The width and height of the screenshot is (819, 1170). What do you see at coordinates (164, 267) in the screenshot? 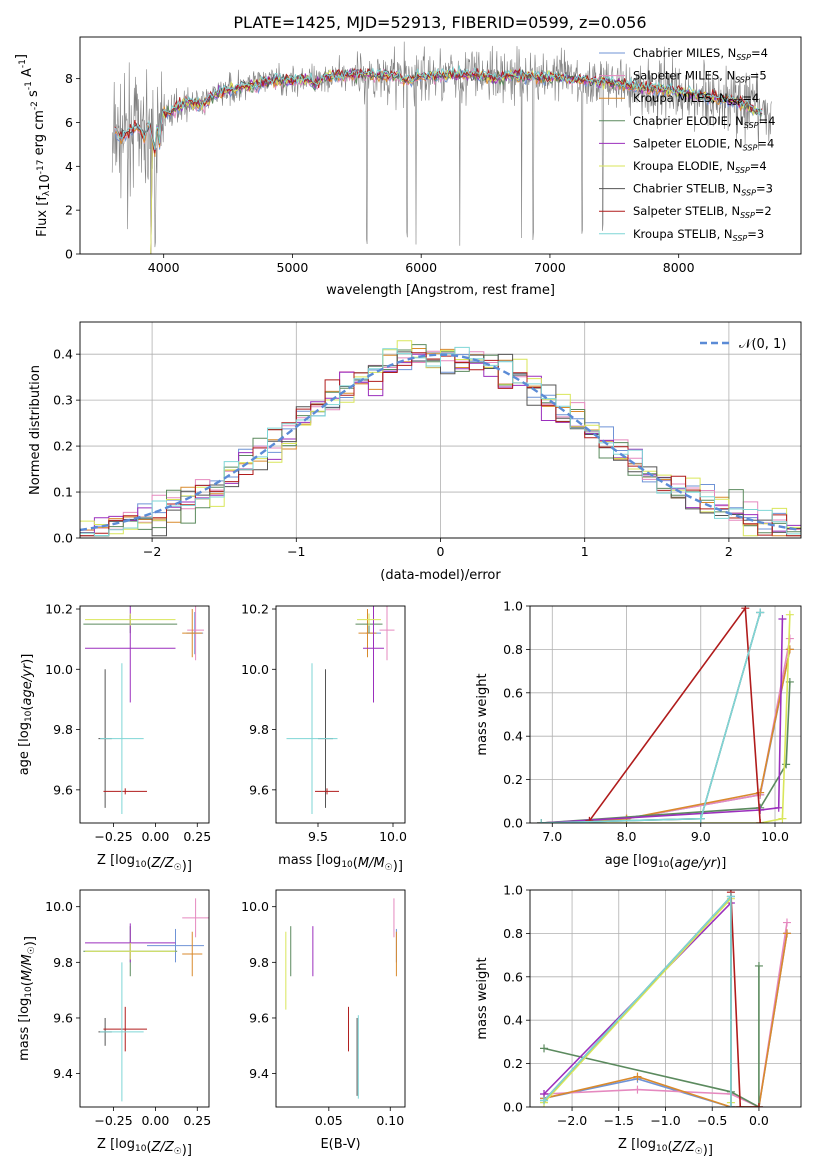
I see `x-tick-label: 4000` at bounding box center [164, 267].